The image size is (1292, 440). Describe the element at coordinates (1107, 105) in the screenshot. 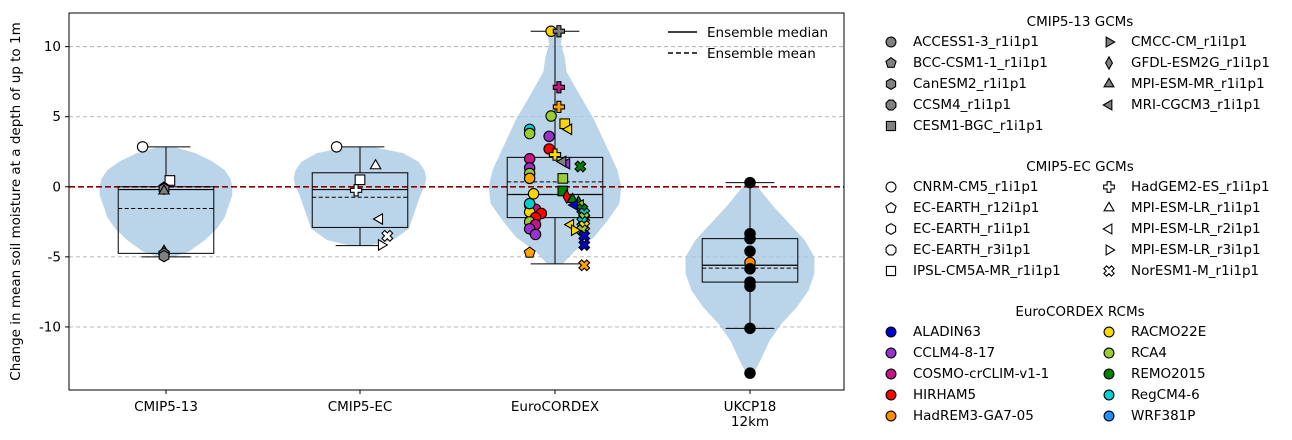

I see `triangle-left-icon` at that location.